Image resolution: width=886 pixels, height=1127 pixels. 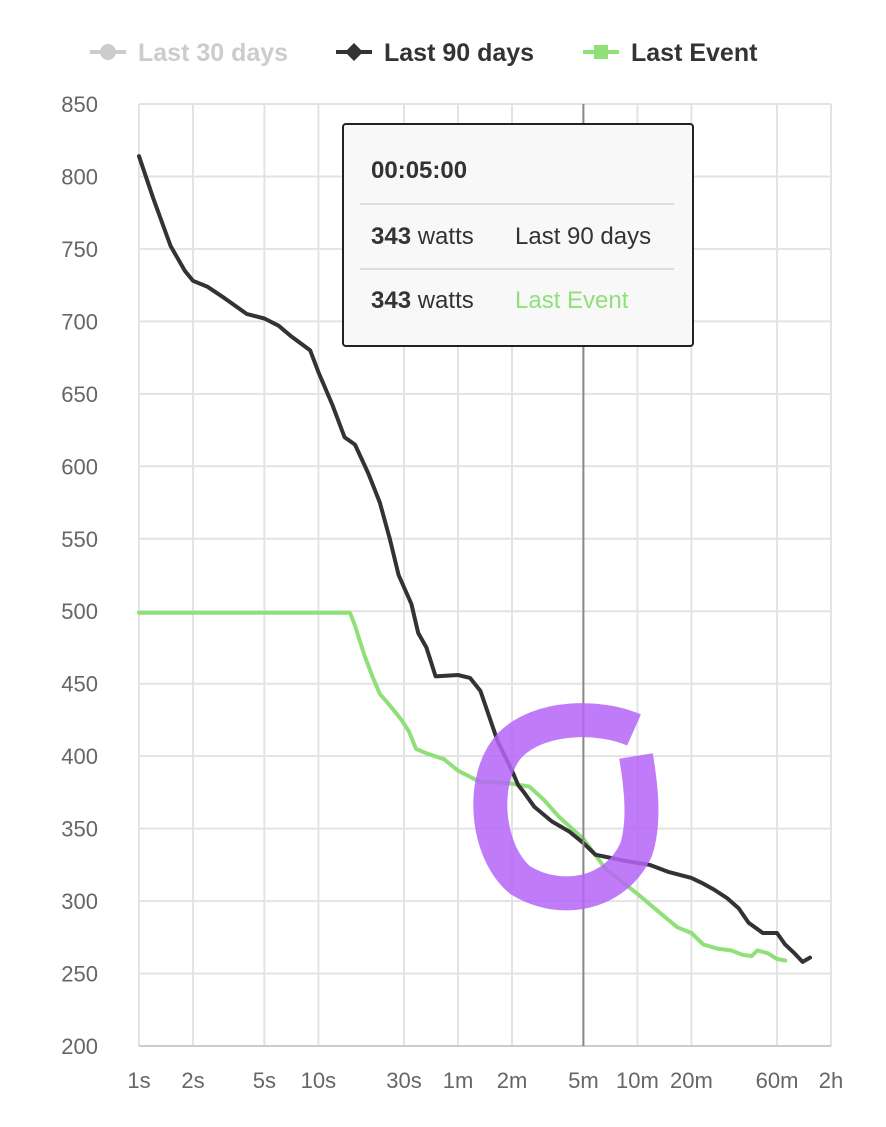 I want to click on legend-item-last-90-days: Last 90 days, so click(x=435, y=53).